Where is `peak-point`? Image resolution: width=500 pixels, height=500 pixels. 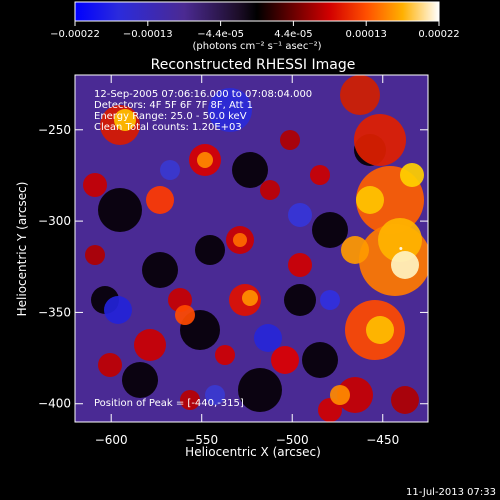 peak-point is located at coordinates (401, 248).